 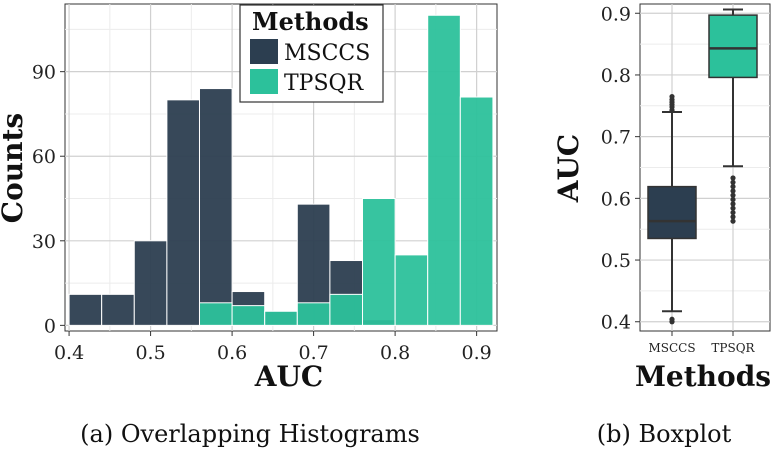 What do you see at coordinates (310, 21) in the screenshot?
I see `legend-title: Methods` at bounding box center [310, 21].